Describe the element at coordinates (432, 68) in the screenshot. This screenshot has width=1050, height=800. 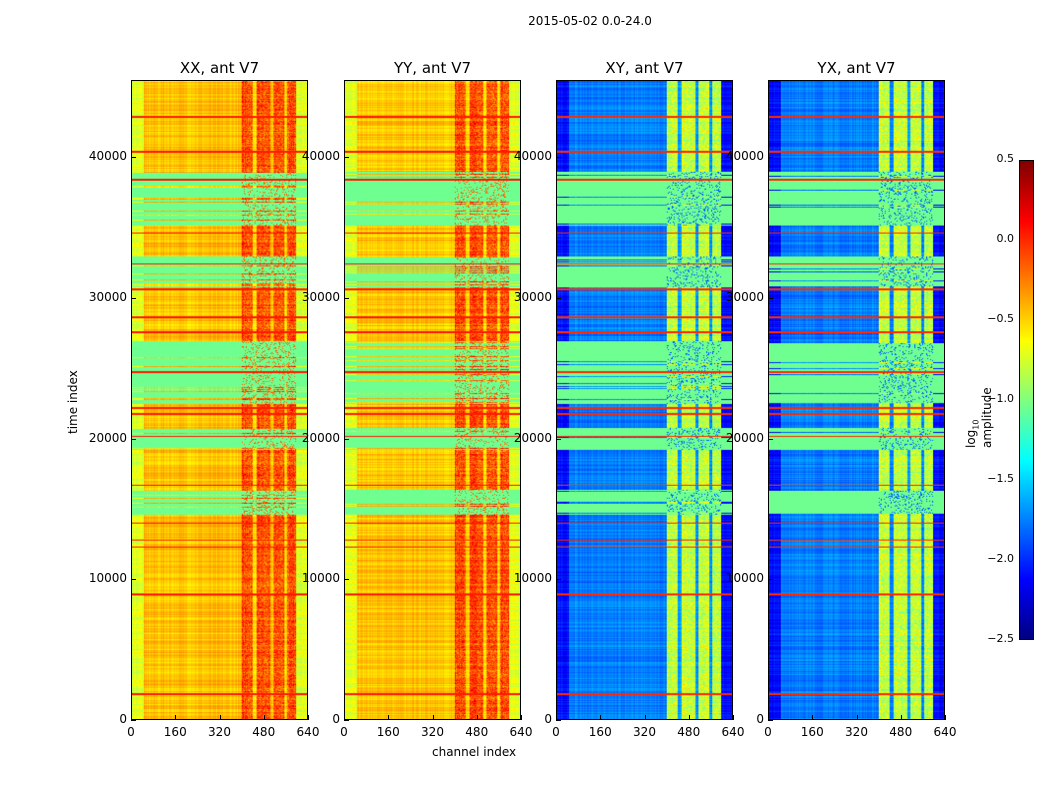
I see `panel-title: YY, ant V7` at that location.